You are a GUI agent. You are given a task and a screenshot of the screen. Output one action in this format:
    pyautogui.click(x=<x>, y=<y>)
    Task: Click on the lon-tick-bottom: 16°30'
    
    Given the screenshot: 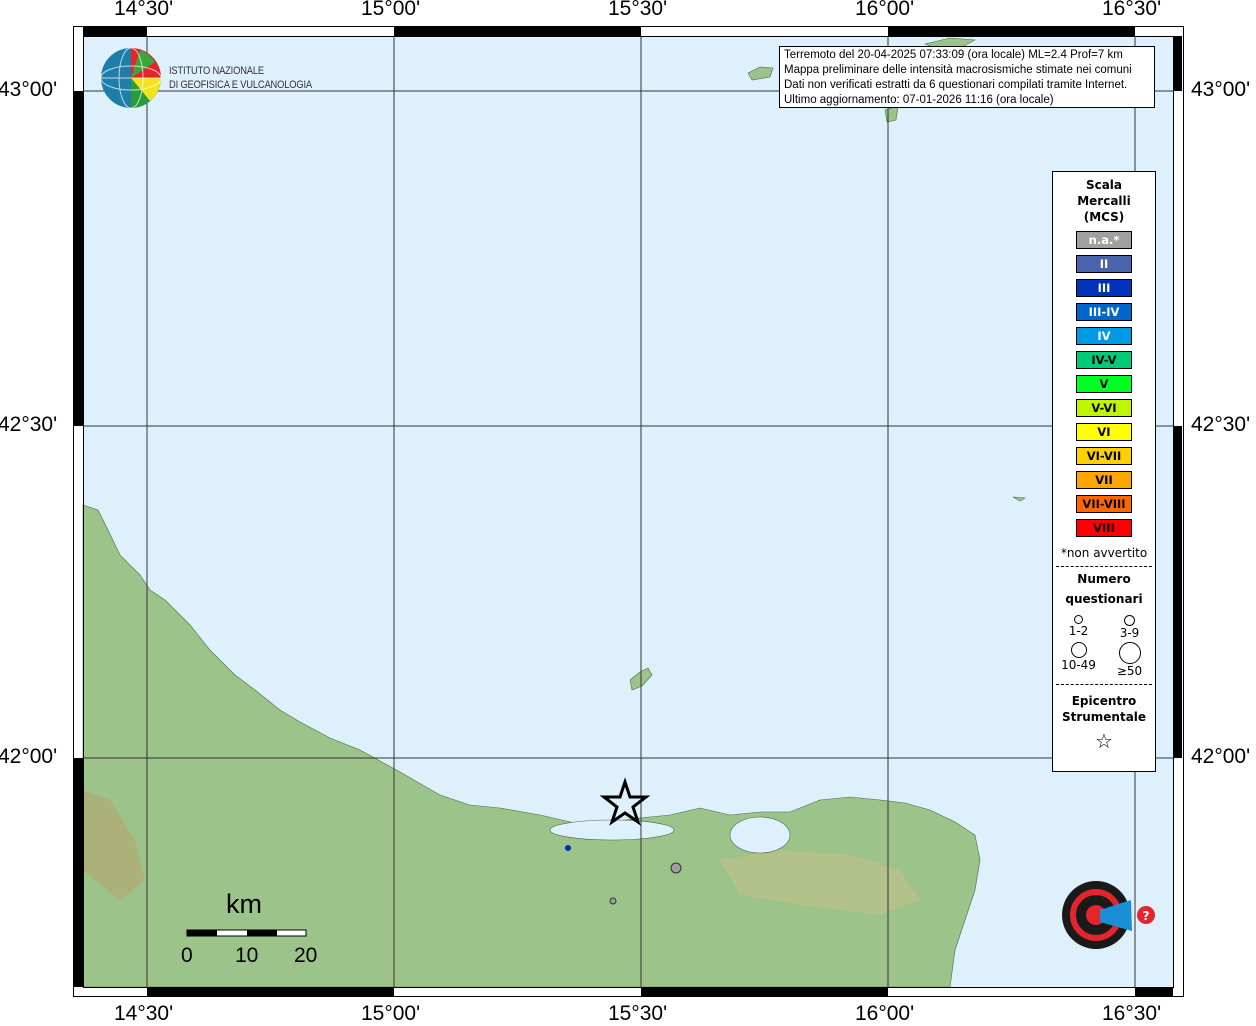 What is the action you would take?
    pyautogui.click(x=1132, y=1013)
    